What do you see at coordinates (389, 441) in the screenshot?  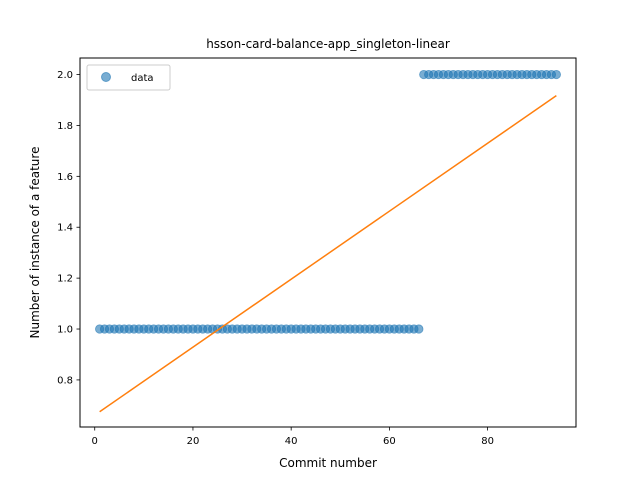 I see `x-tick-label: 60` at bounding box center [389, 441].